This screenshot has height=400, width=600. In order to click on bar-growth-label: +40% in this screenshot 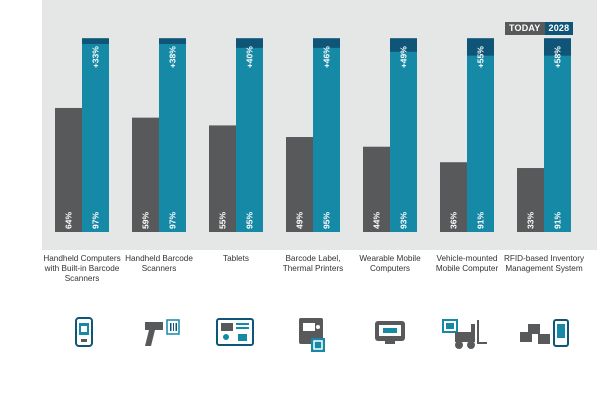, I will do `click(250, 57)`.